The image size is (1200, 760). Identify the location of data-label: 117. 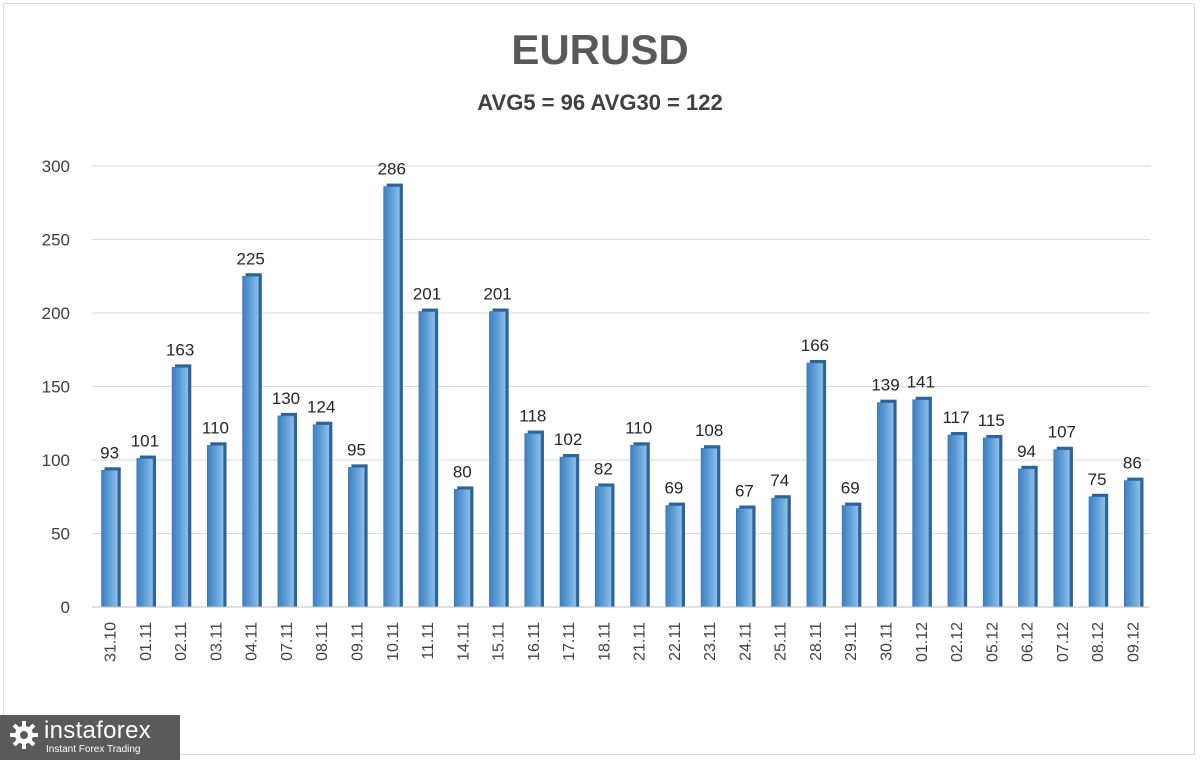
(955, 417).